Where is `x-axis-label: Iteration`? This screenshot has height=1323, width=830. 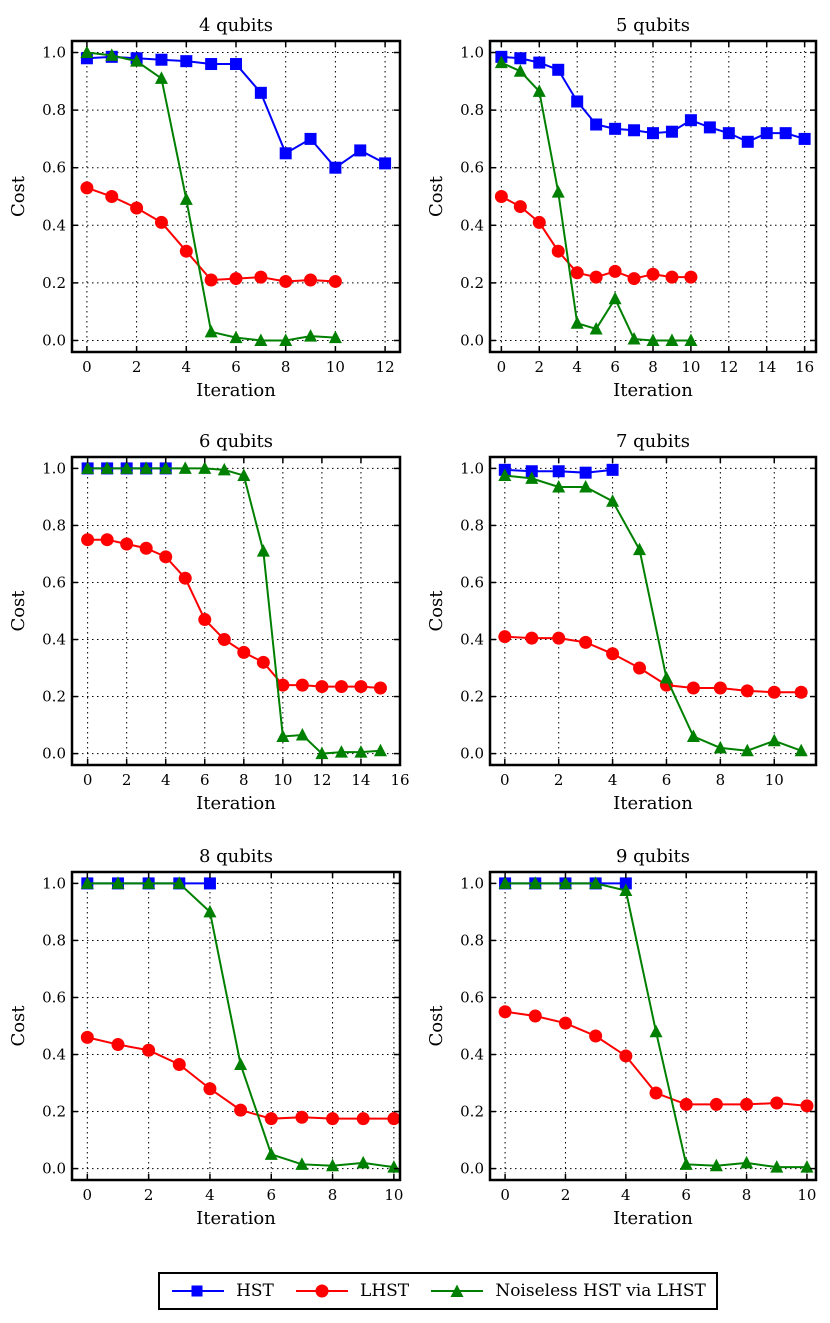
x-axis-label: Iteration is located at coordinates (653, 390).